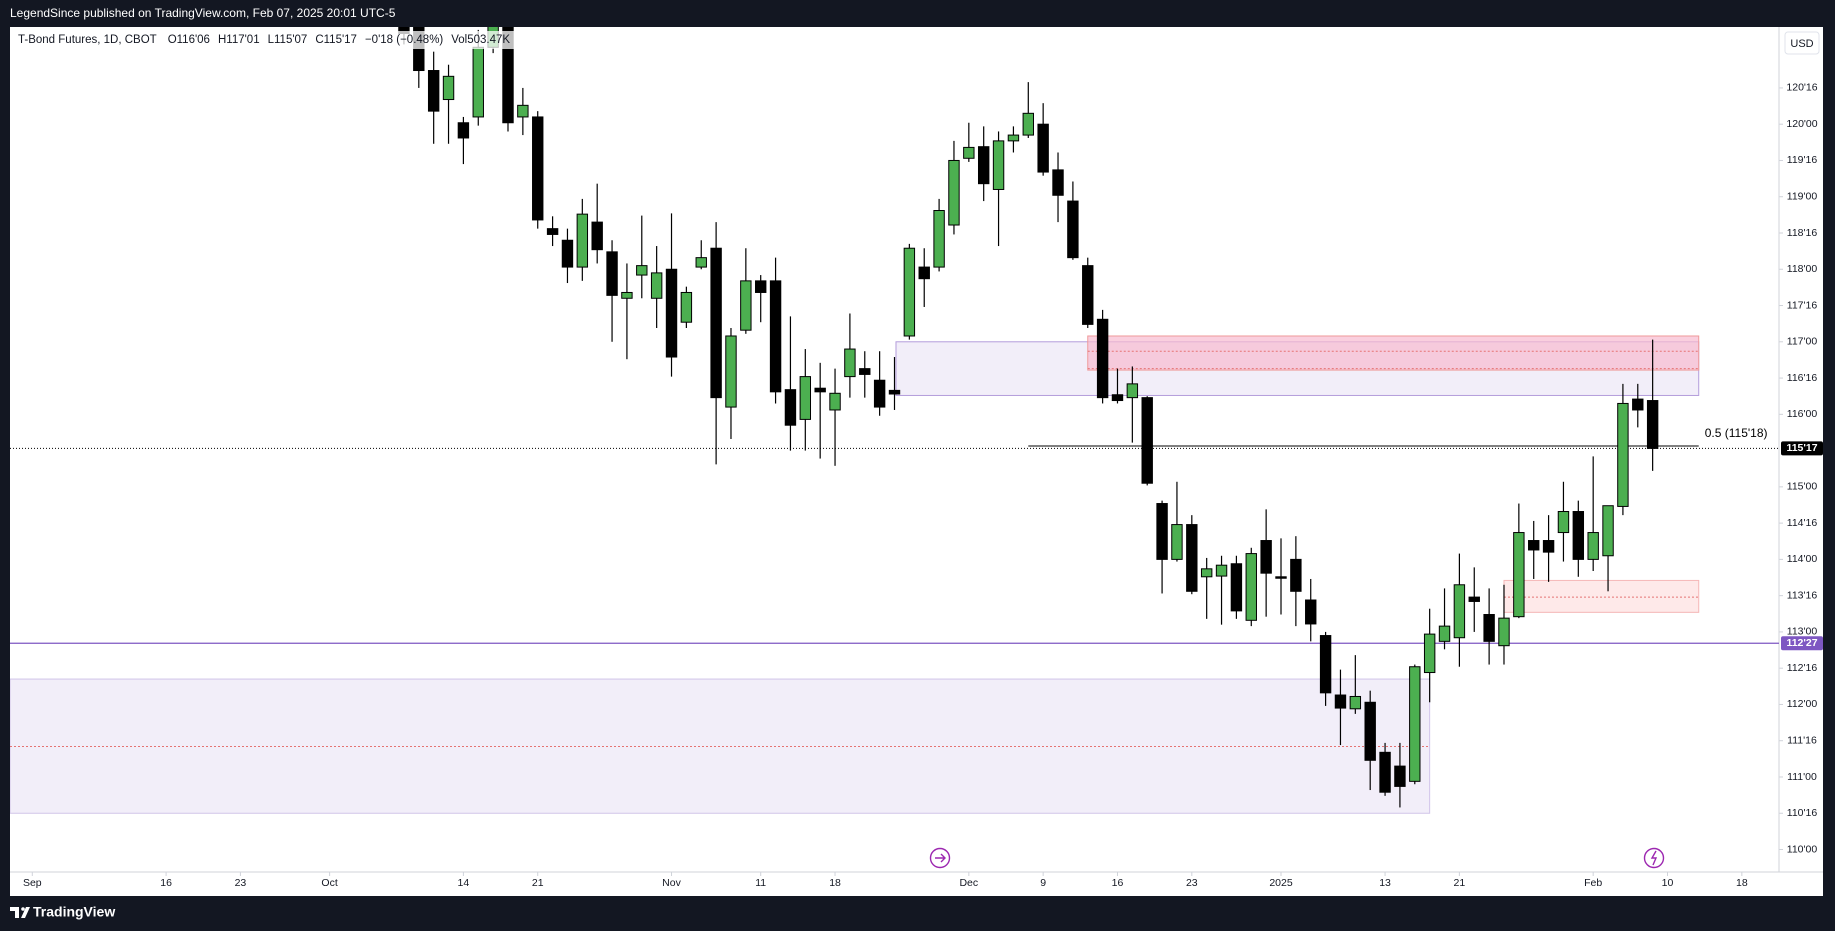  What do you see at coordinates (288, 40) in the screenshot?
I see `legend-value: L115'07` at bounding box center [288, 40].